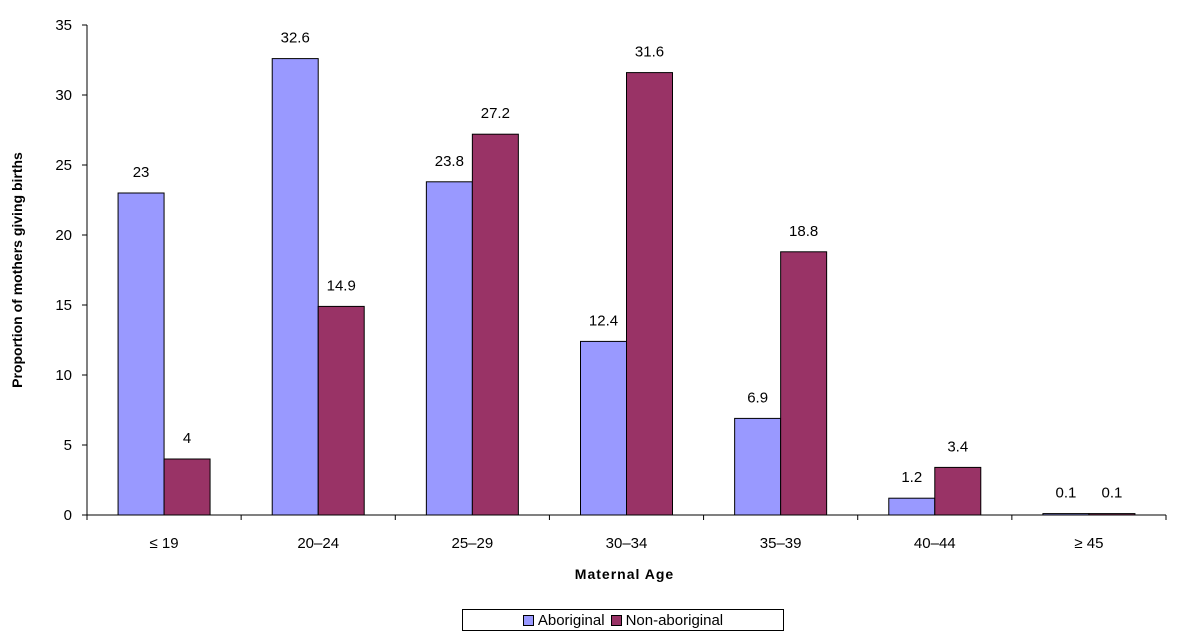  Describe the element at coordinates (63, 305) in the screenshot. I see `y-tick-label: 15` at that location.